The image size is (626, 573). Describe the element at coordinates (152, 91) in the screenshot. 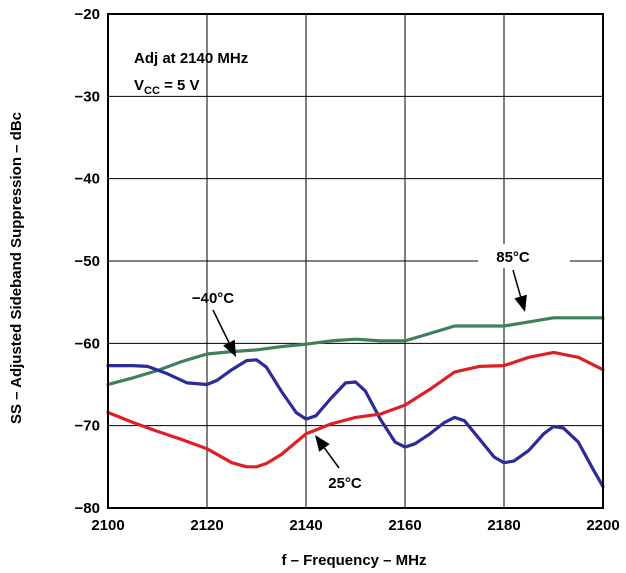

I see `annotation-vcc-subscript: CC` at that location.